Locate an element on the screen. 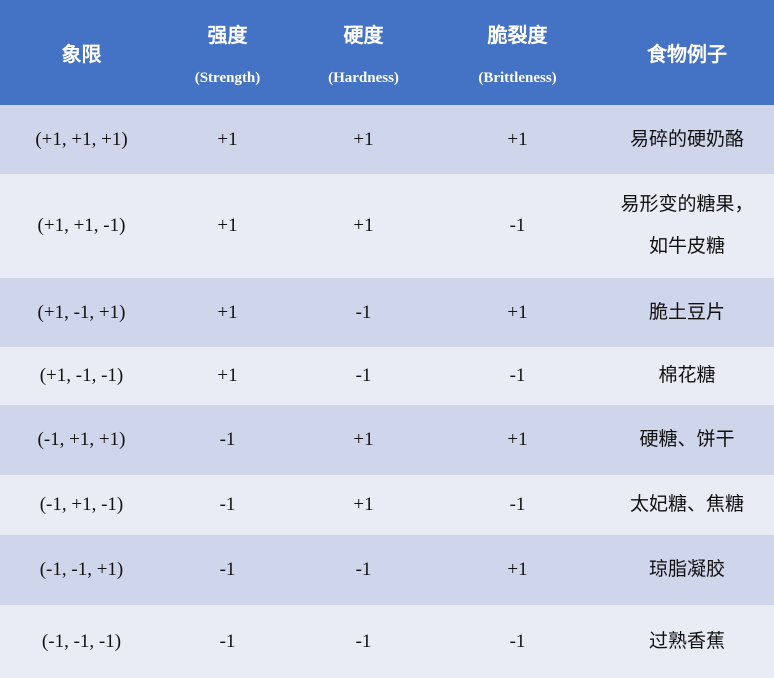 The image size is (774, 678). cell-example: 硬糖、饼干 is located at coordinates (687, 440).